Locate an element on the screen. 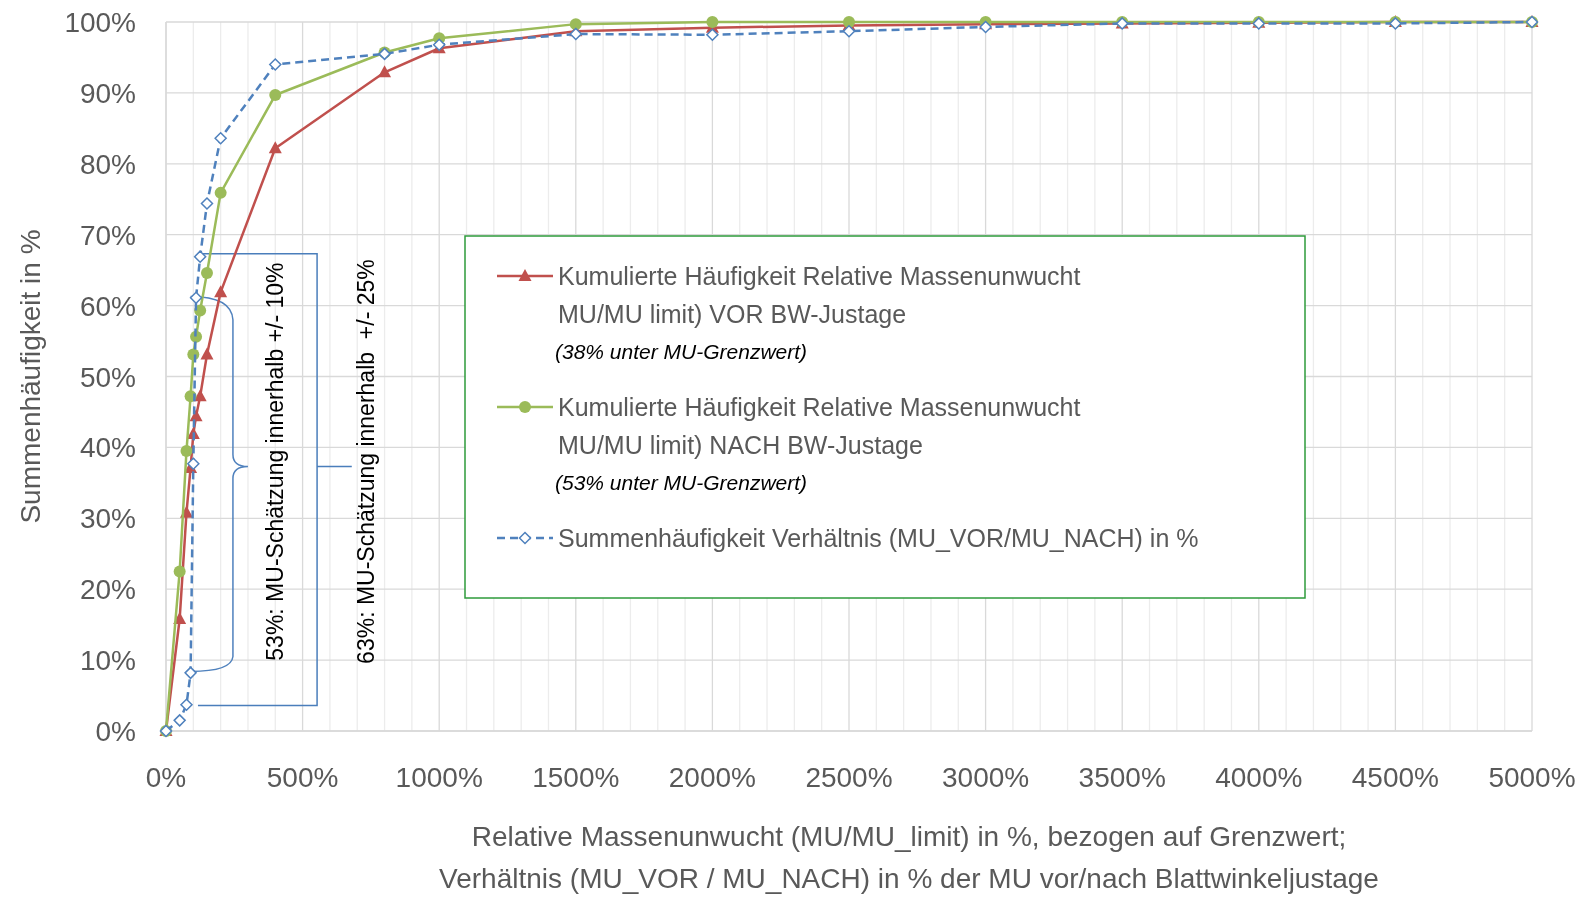  x-axis-title: Relative Massenunwucht (MU/MU_limit) in %, bezogen auf Grenzwert; Verhältnis (MU_VOR / MU_NACH) in % der MU vor/nach Blattwinkeljustage is located at coordinates (909, 857).